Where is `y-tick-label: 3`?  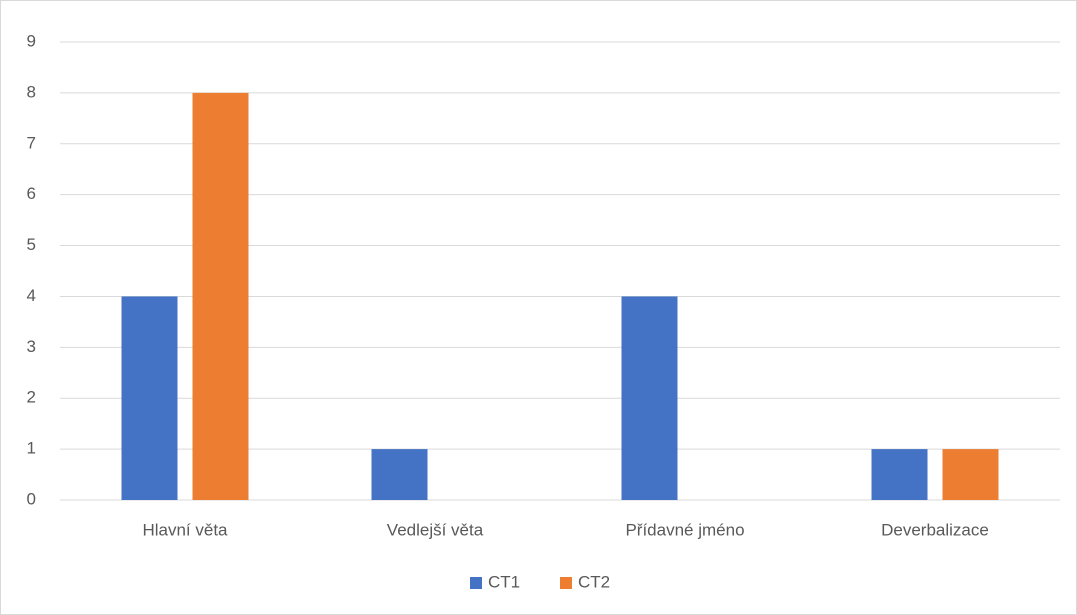
y-tick-label: 3 is located at coordinates (31, 346).